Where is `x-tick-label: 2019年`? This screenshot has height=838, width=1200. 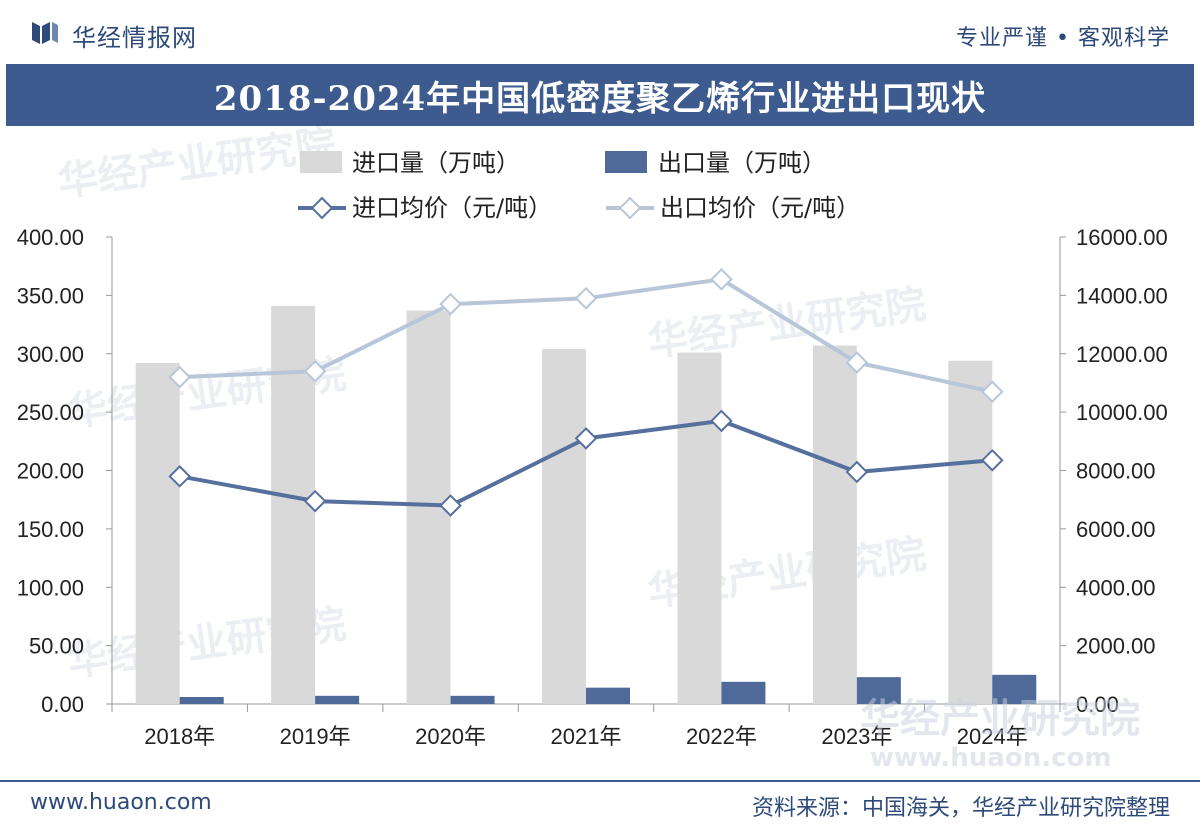 x-tick-label: 2019年 is located at coordinates (315, 736).